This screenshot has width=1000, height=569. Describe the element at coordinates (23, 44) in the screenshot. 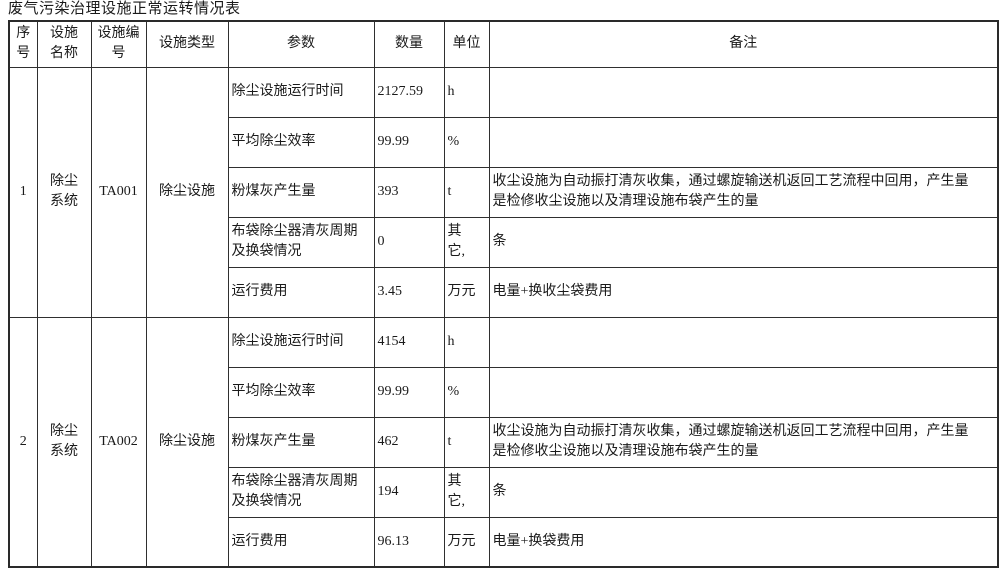

I see `col-header-seq: 序 号` at that location.